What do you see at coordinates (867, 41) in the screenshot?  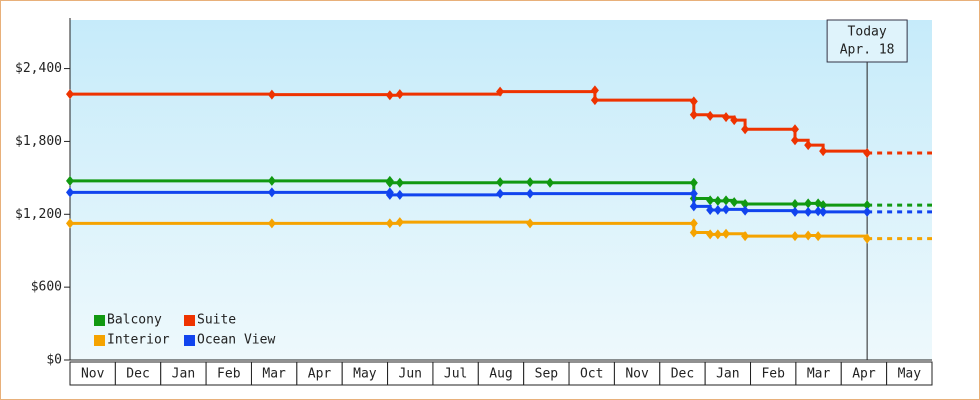 I see `today-box` at bounding box center [867, 41].